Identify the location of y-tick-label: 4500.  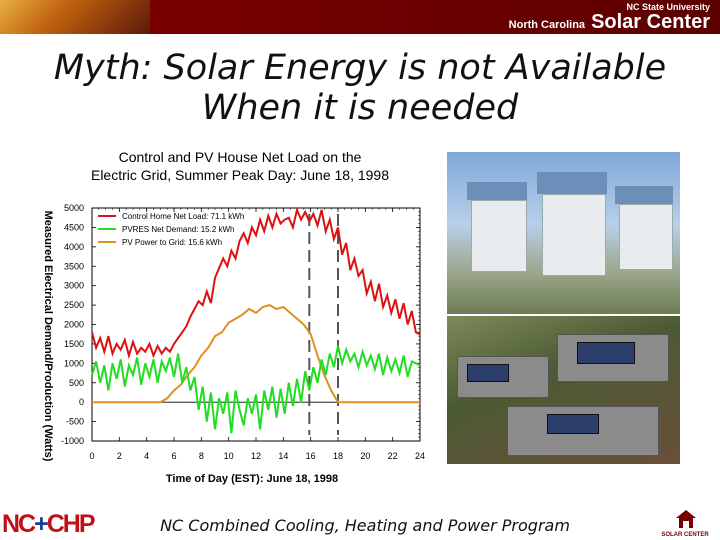
(74, 227).